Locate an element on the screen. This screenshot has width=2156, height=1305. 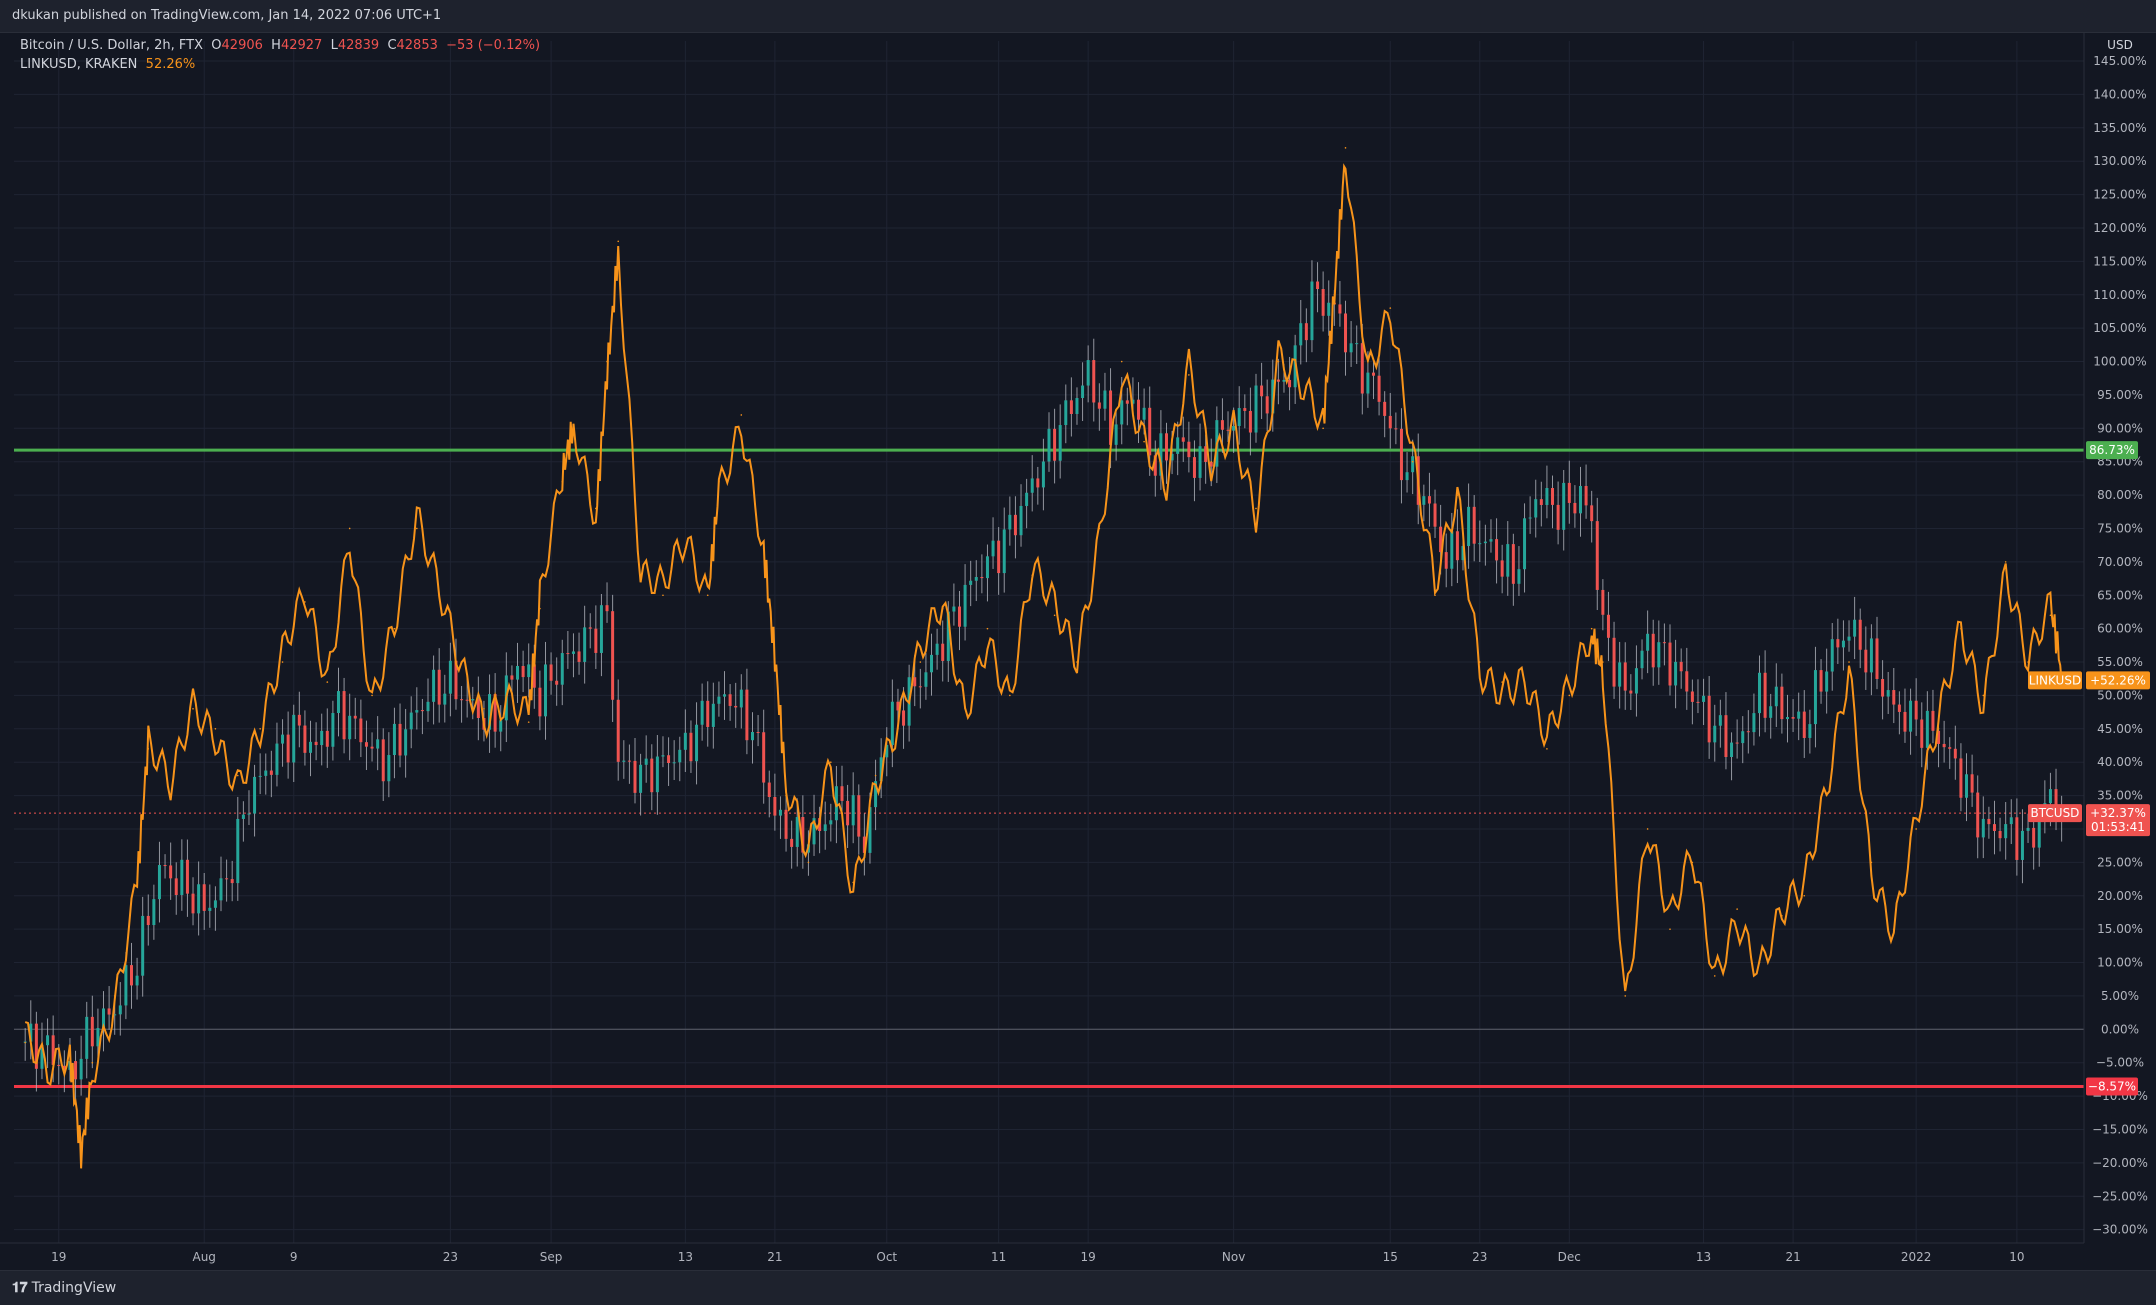
y-tick-label: 140.00% is located at coordinates (2119, 94).